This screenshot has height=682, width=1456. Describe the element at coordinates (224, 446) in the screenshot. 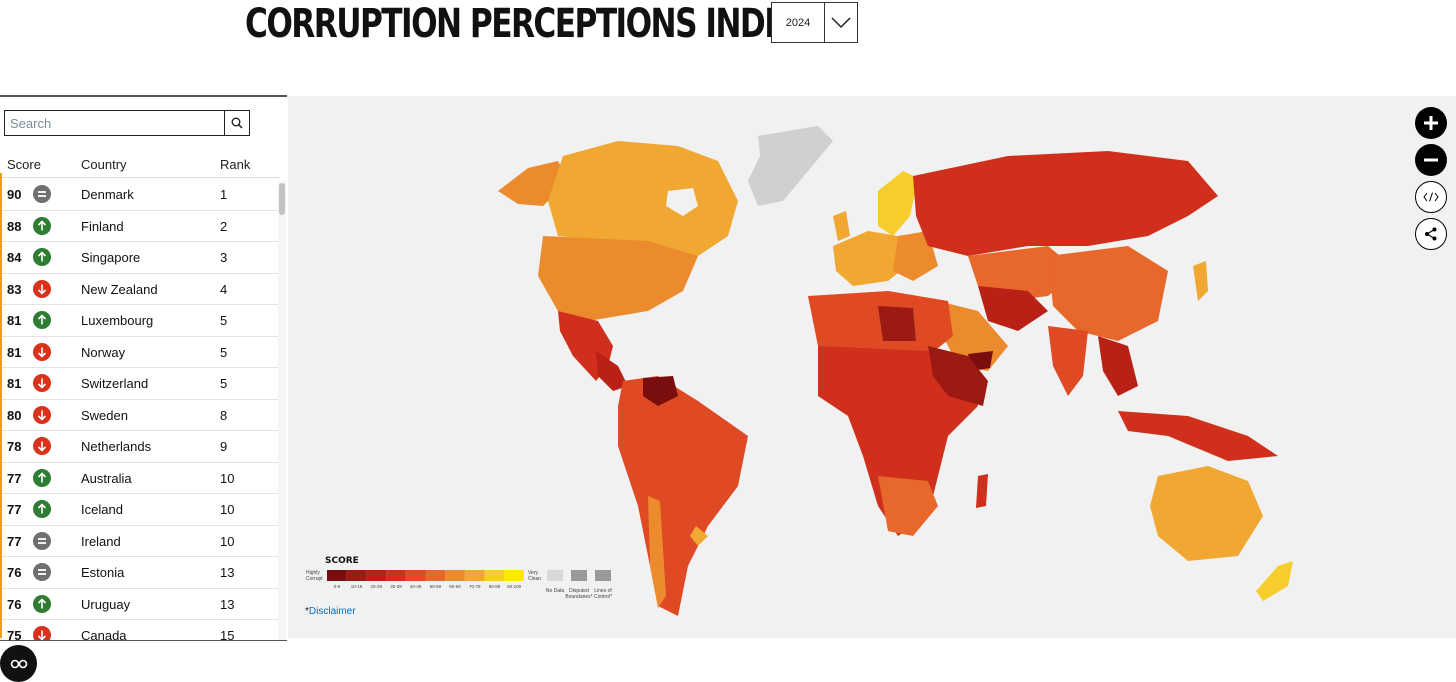

I see `rank-value: 9` at that location.